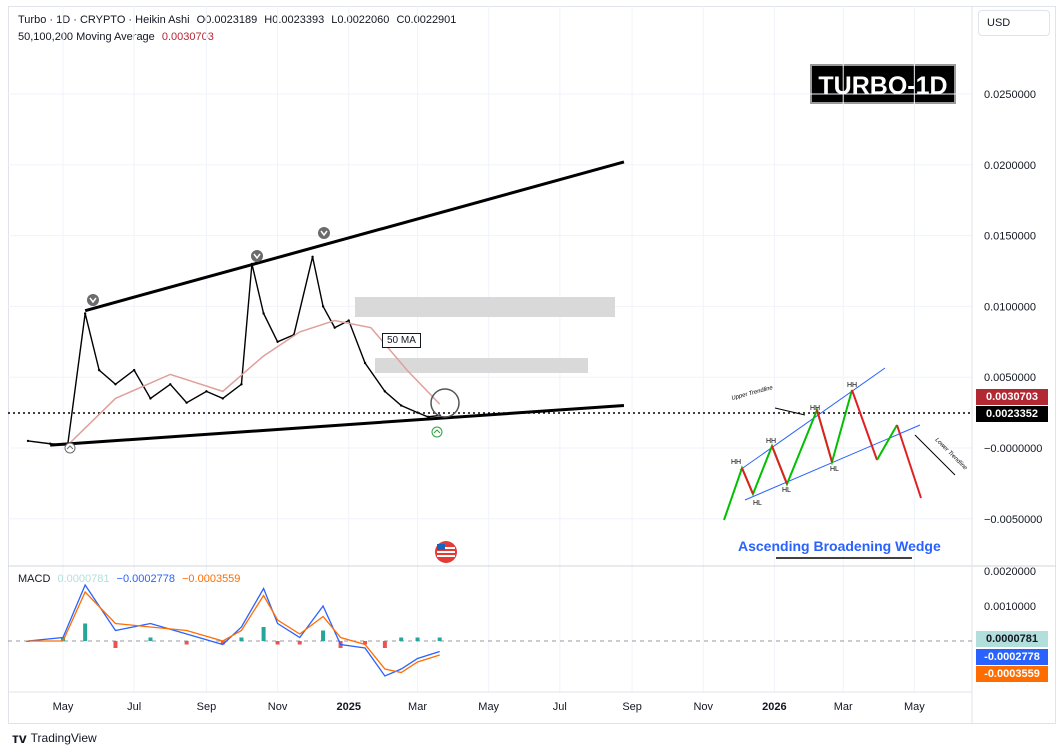 Image resolution: width=1064 pixels, height=756 pixels. I want to click on us-flag-icon, so click(446, 552).